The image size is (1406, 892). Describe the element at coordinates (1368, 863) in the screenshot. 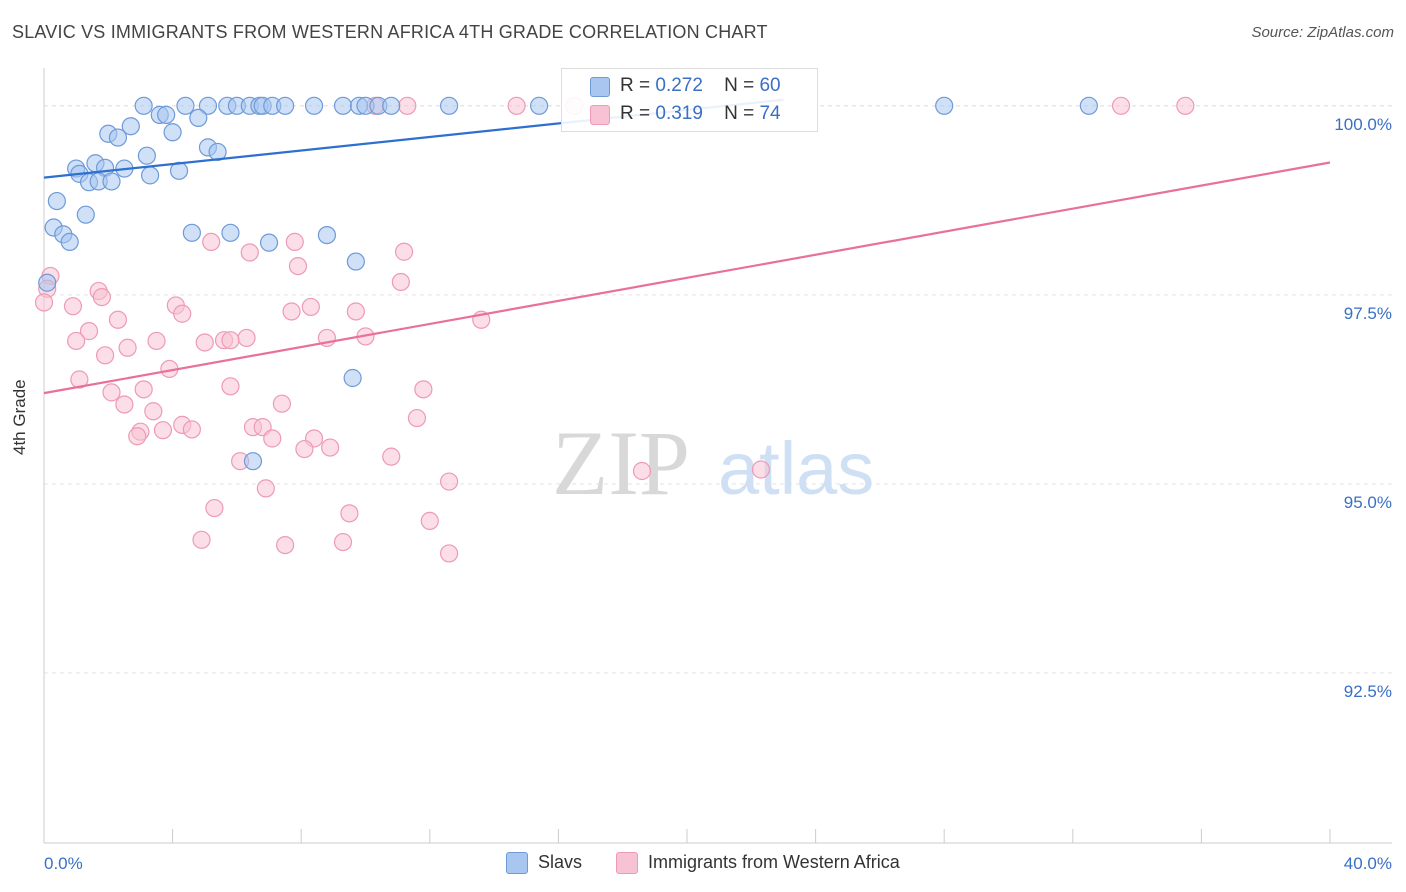

I see `x-tick-label-max: 40.0%` at that location.